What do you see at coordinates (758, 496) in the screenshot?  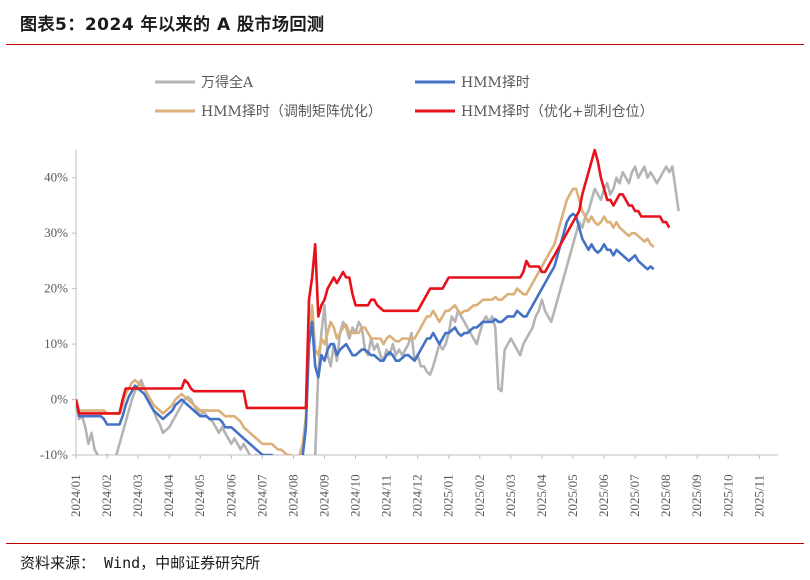 I see `x-tick-label: 2025/11` at bounding box center [758, 496].